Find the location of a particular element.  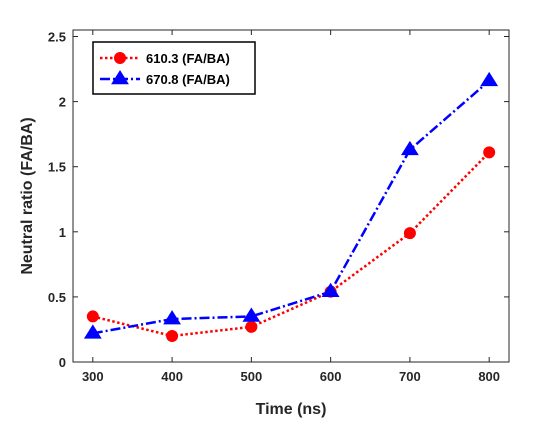

legend-label-1: 610.3 (FA/BA) is located at coordinates (188, 58).